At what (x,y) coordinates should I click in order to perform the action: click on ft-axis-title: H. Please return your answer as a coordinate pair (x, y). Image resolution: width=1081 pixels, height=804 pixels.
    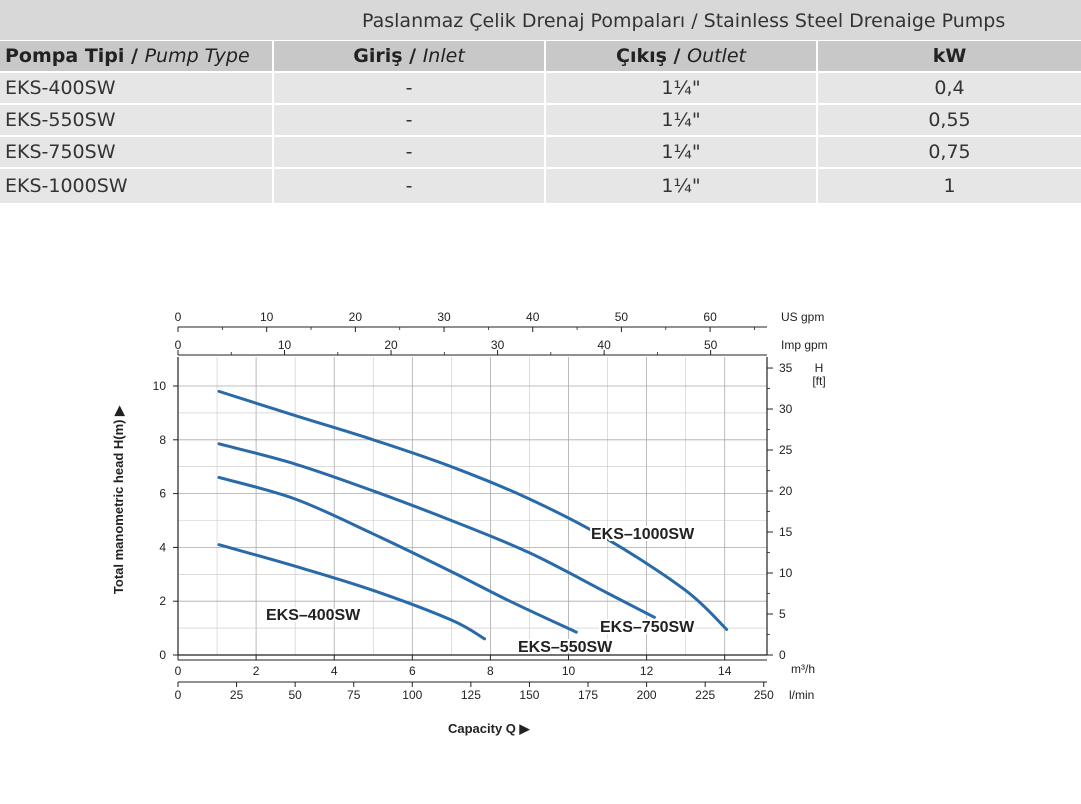
    Looking at the image, I should click on (819, 368).